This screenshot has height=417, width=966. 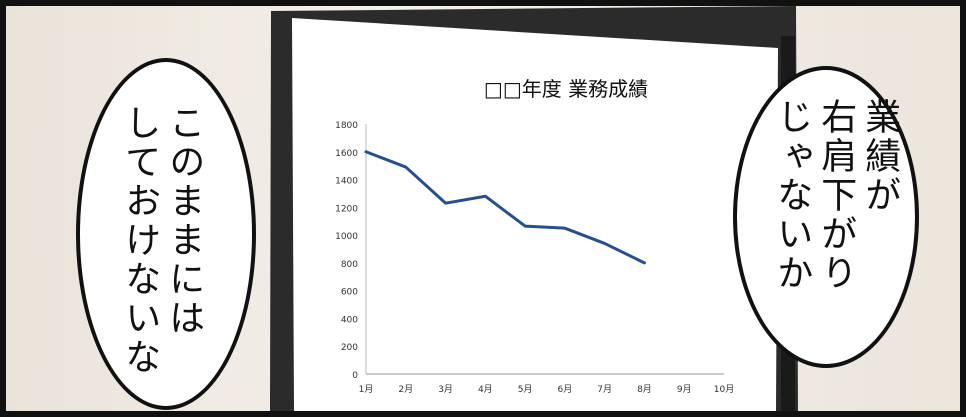 I want to click on x-tick-label: 10月, so click(x=724, y=389).